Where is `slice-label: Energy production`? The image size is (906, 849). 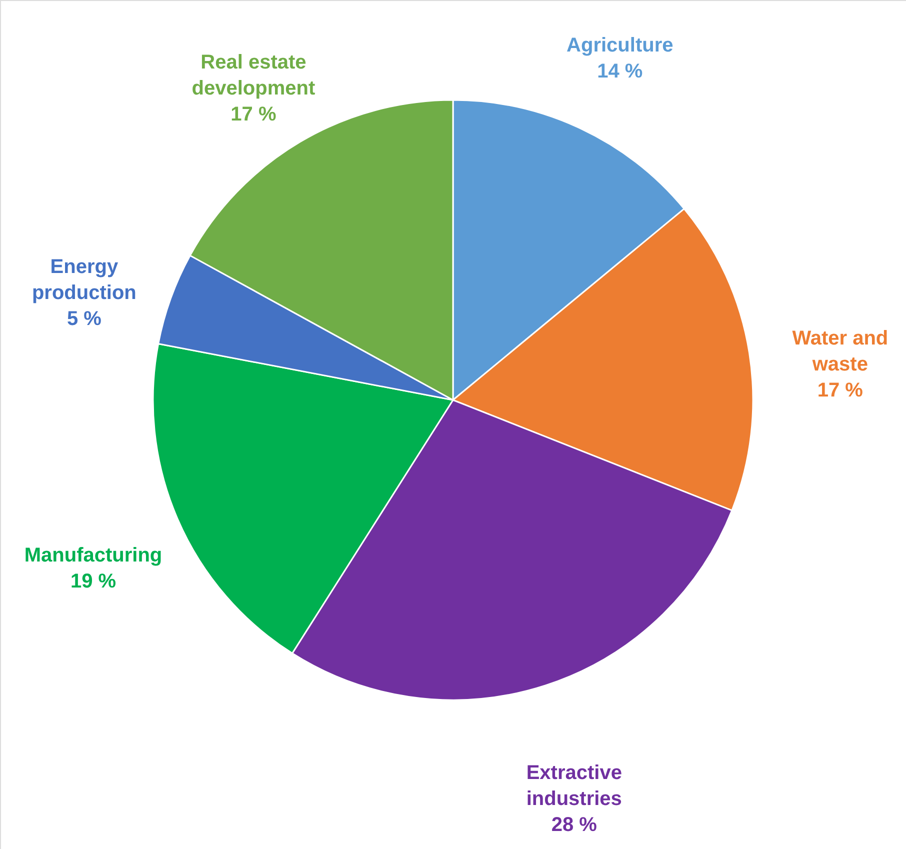
slice-label: Energy production is located at coordinates (84, 280).